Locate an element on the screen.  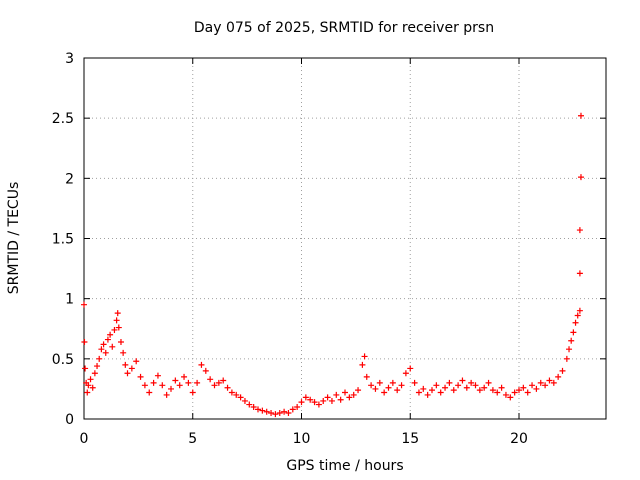
x-tick-label: 15 is located at coordinates (410, 439).